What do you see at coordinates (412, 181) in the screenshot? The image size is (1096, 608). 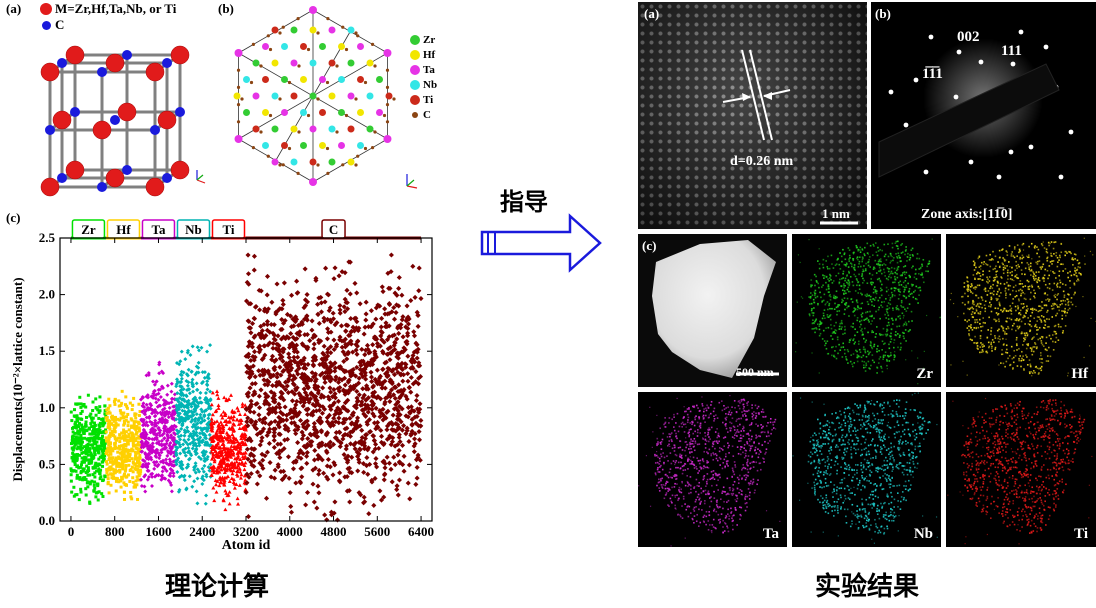 I see `axis-triad-icon` at bounding box center [412, 181].